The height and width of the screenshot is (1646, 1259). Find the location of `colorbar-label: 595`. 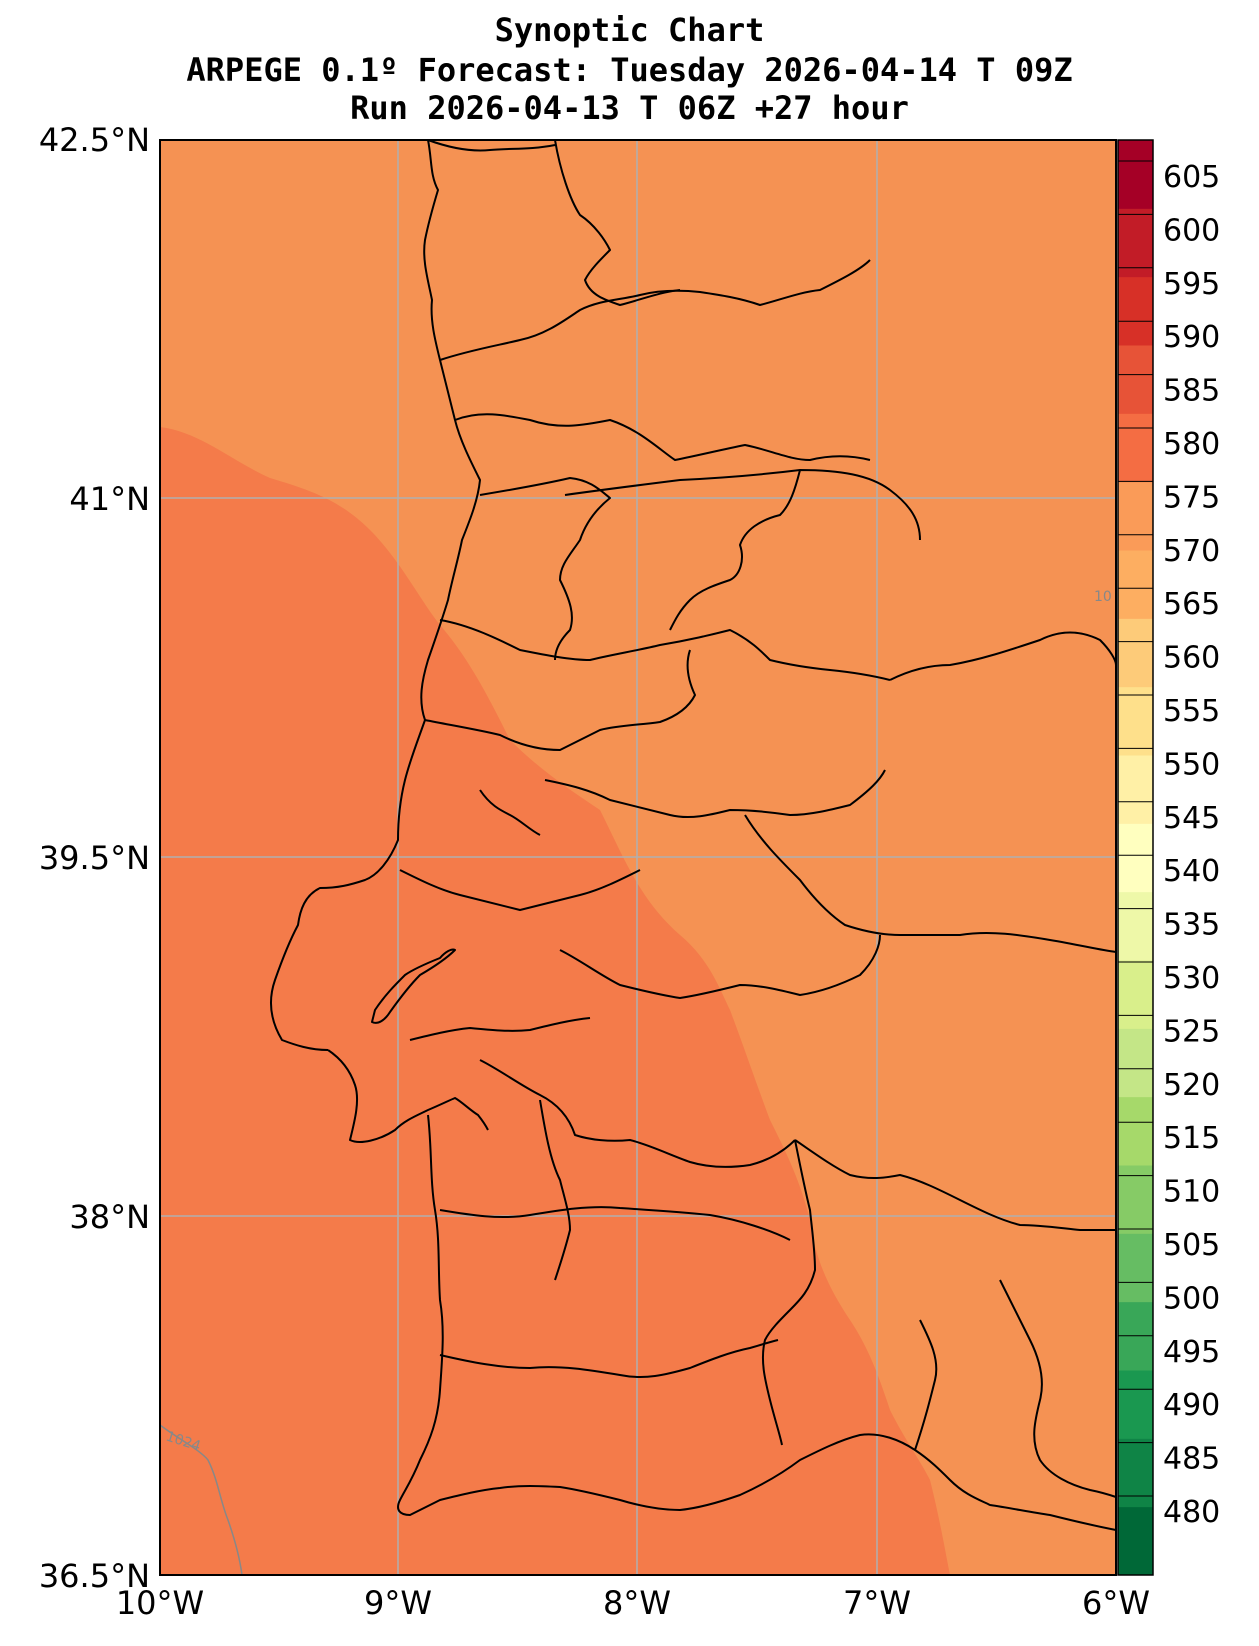

colorbar-label: 595 is located at coordinates (1191, 284).